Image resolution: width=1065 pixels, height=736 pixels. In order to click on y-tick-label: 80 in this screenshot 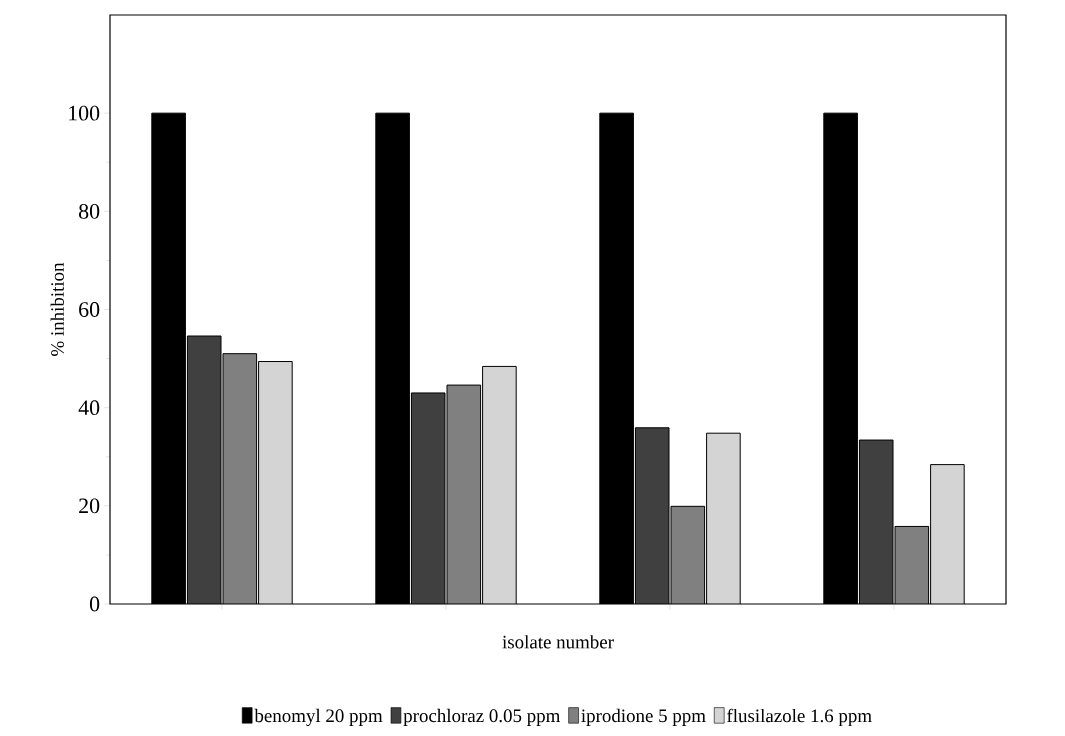, I will do `click(89, 211)`.